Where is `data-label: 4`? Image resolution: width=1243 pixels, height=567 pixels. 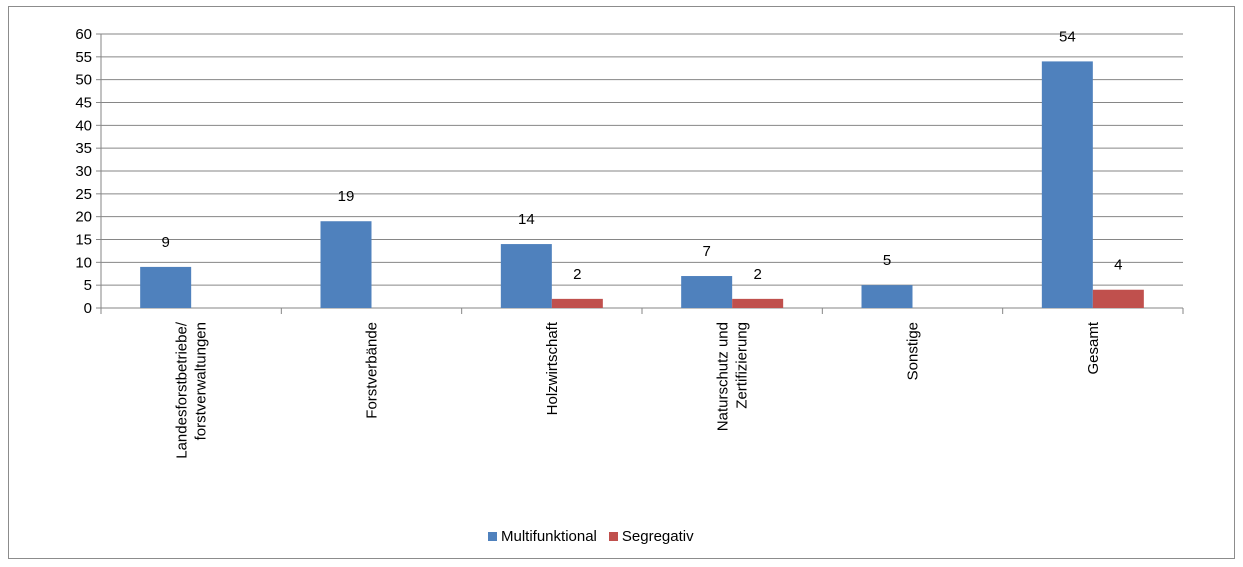 data-label: 4 is located at coordinates (1118, 265).